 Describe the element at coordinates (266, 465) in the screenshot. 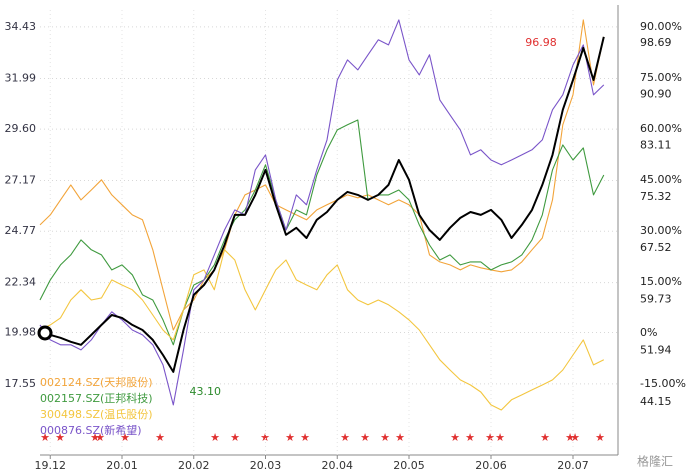

I see `x-tick-label: 20.03` at that location.